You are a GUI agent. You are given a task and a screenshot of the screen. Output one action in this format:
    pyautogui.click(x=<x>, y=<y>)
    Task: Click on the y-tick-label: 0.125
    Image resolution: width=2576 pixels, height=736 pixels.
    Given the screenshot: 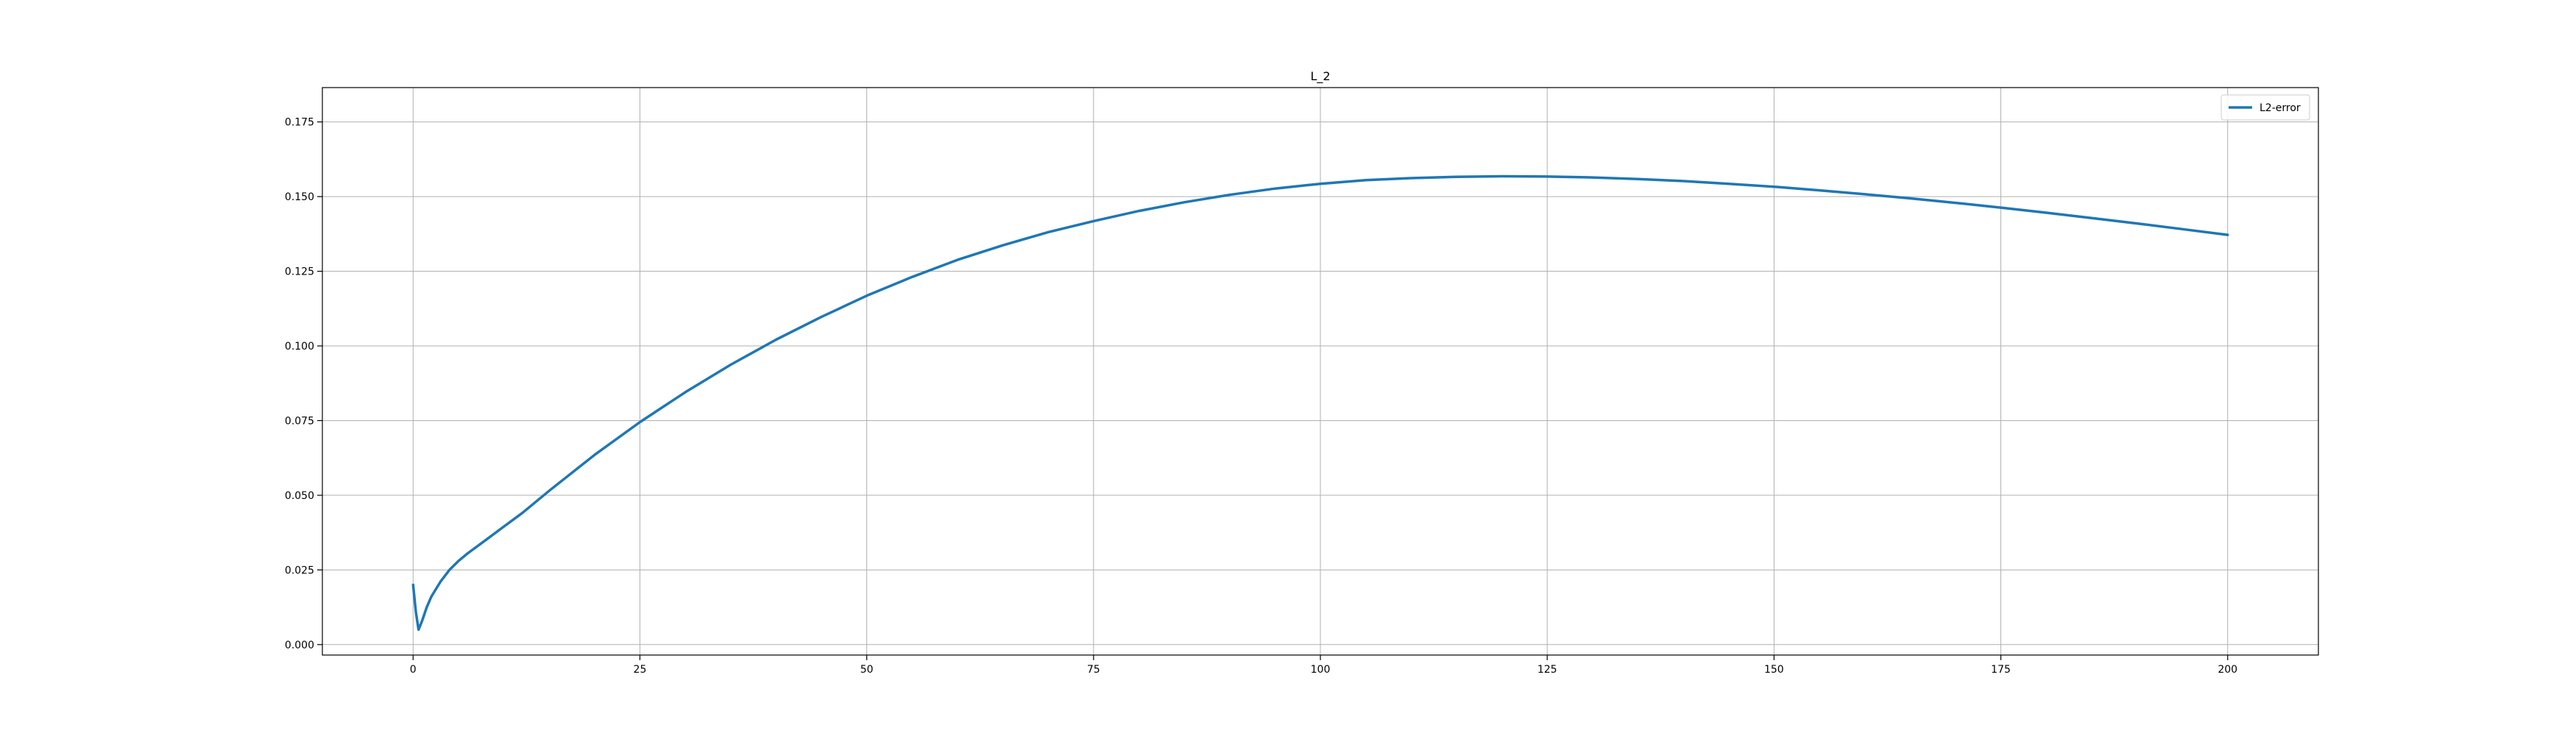 What is the action you would take?
    pyautogui.click(x=299, y=272)
    